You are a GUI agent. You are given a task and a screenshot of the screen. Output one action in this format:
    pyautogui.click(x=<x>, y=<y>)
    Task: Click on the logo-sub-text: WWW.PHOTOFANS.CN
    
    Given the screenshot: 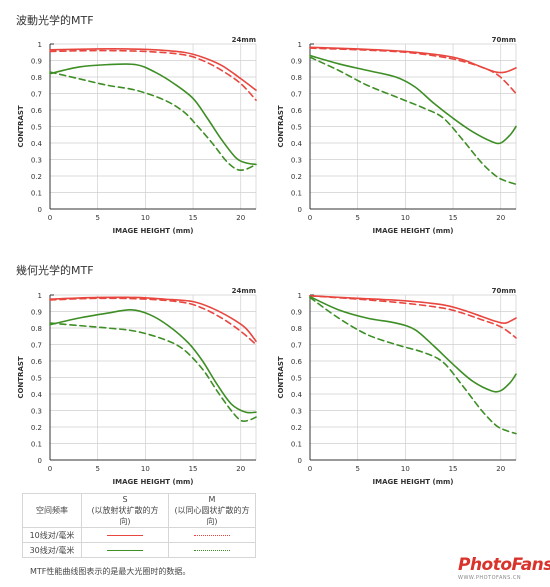 What is the action you would take?
    pyautogui.click(x=490, y=578)
    